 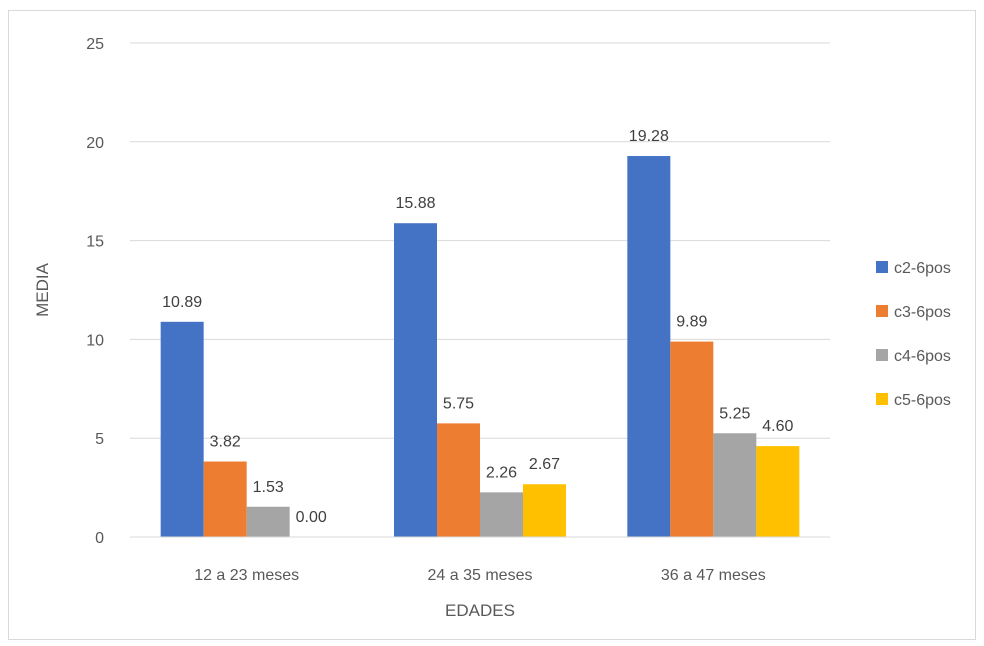 What do you see at coordinates (268, 487) in the screenshot?
I see `data-label: 1.53` at bounding box center [268, 487].